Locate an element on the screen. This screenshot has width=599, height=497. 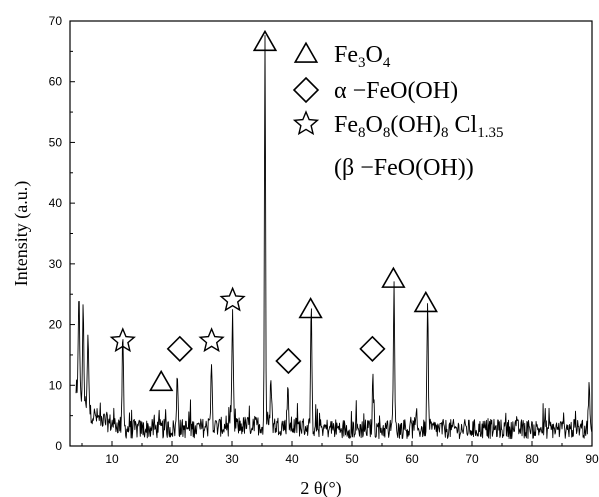
y-tick-label: 60 is located at coordinates (56, 82).